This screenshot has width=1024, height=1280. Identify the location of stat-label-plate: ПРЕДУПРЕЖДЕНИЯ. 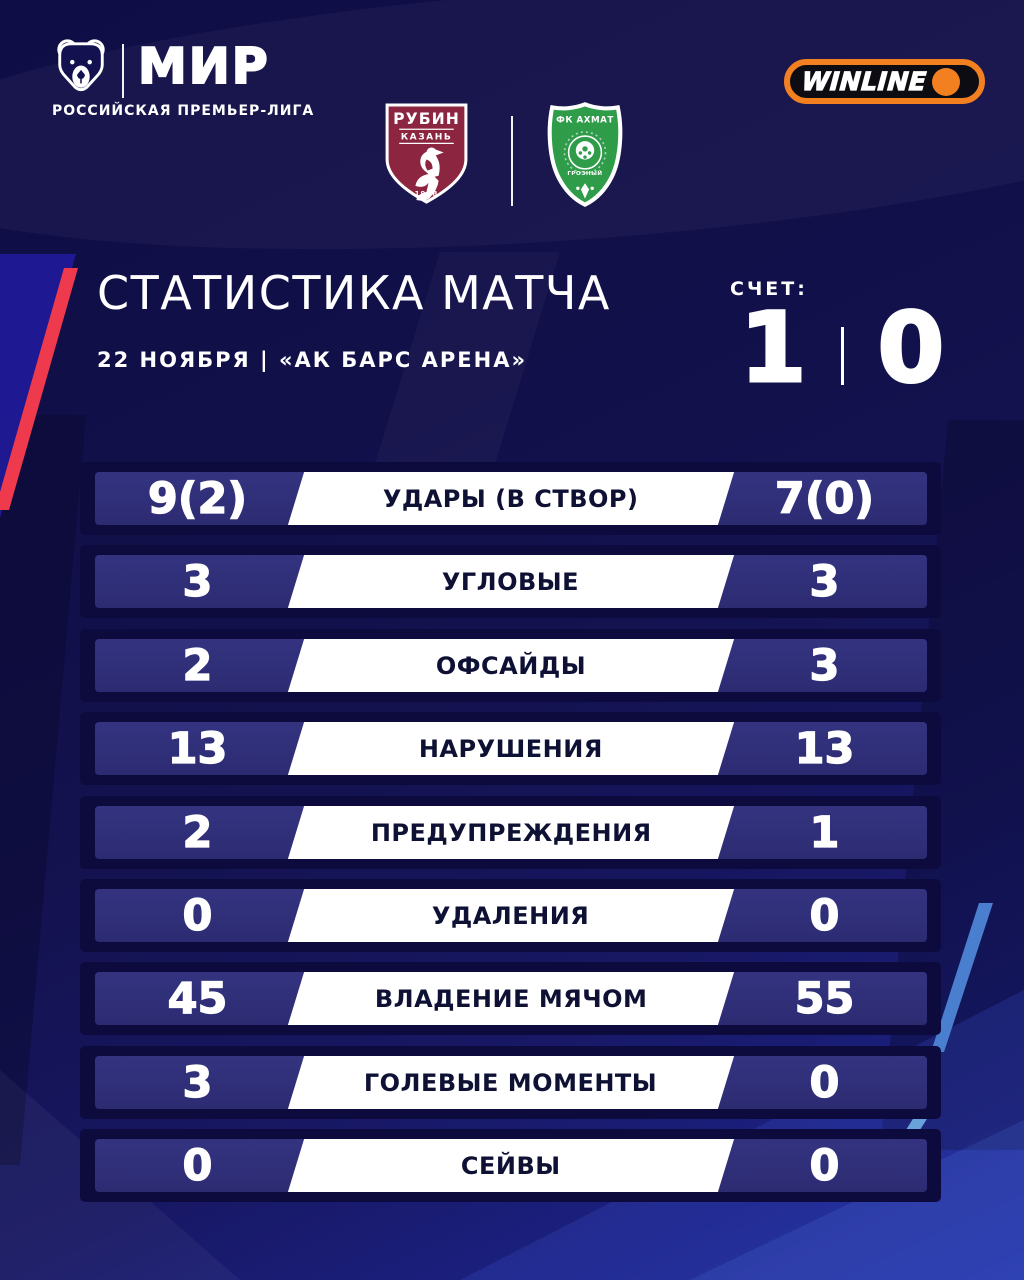
(511, 832).